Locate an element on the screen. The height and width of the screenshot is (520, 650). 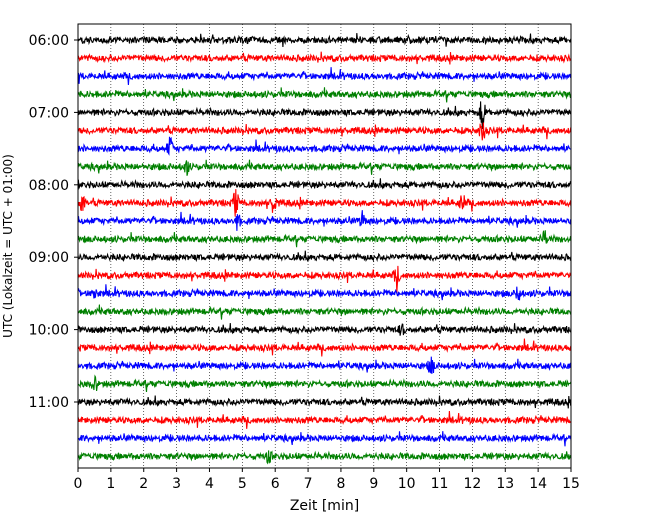
x-tick-label: 4 is located at coordinates (209, 484).